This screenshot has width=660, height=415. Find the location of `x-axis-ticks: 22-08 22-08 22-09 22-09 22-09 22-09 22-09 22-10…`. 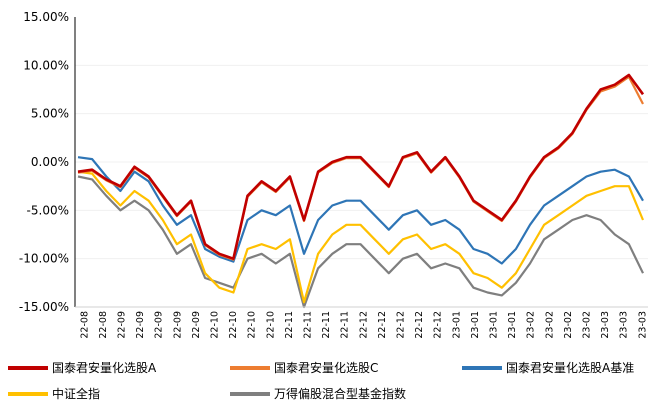

x-axis-ticks: 22-08 22-08 22-09 22-09 22-09 22-09 22-09 22-10… is located at coordinates (363, 325).